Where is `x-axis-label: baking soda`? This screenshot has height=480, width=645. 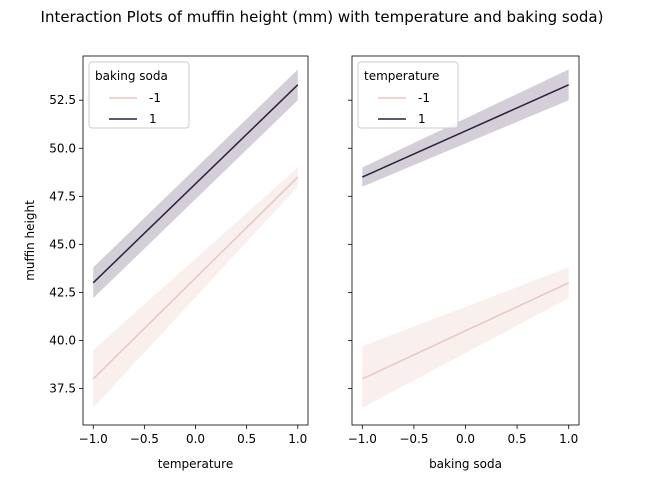 x-axis-label: baking soda is located at coordinates (465, 464).